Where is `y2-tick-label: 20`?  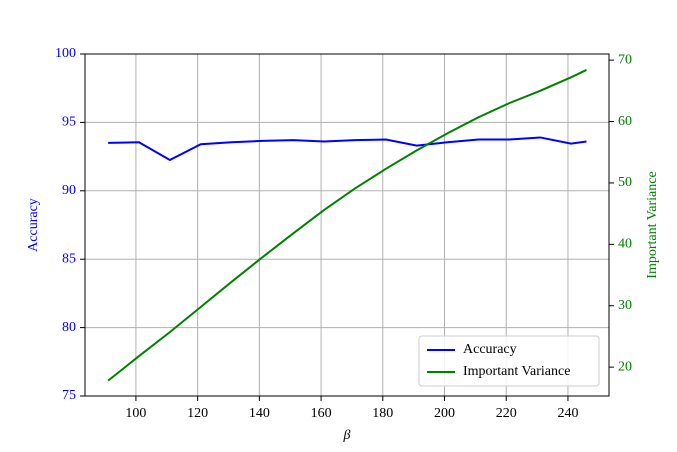 y2-tick-label: 20 is located at coordinates (625, 366).